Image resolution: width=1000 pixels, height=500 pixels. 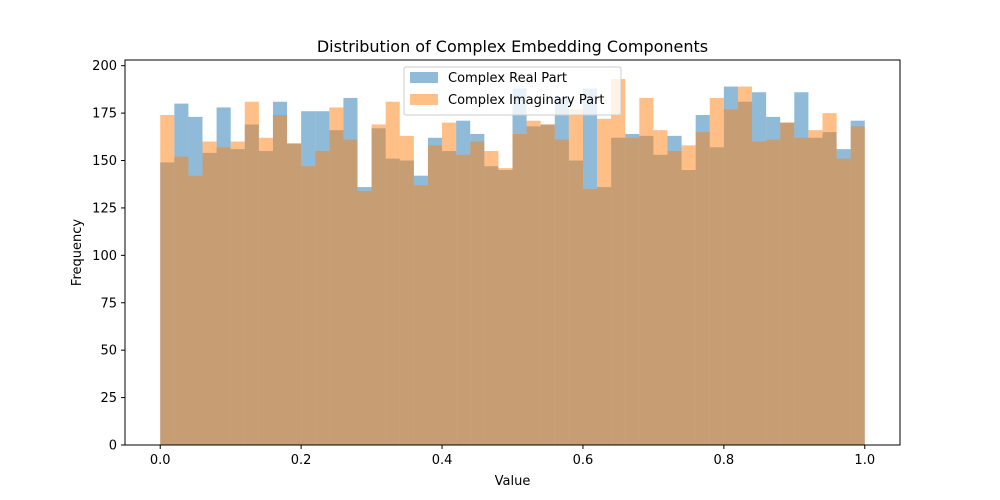 I want to click on legend-swatch-imaginary, so click(x=424, y=99).